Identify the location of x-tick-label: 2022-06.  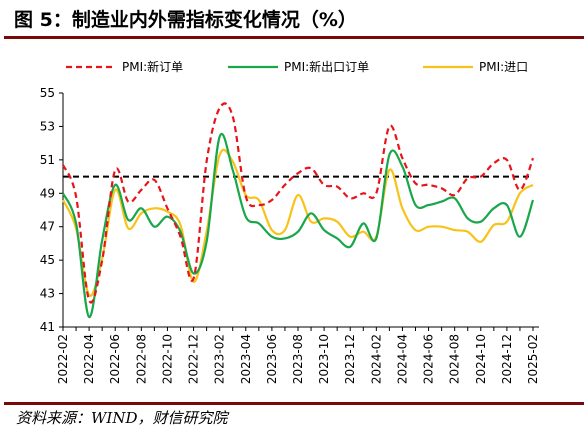
(115, 359).